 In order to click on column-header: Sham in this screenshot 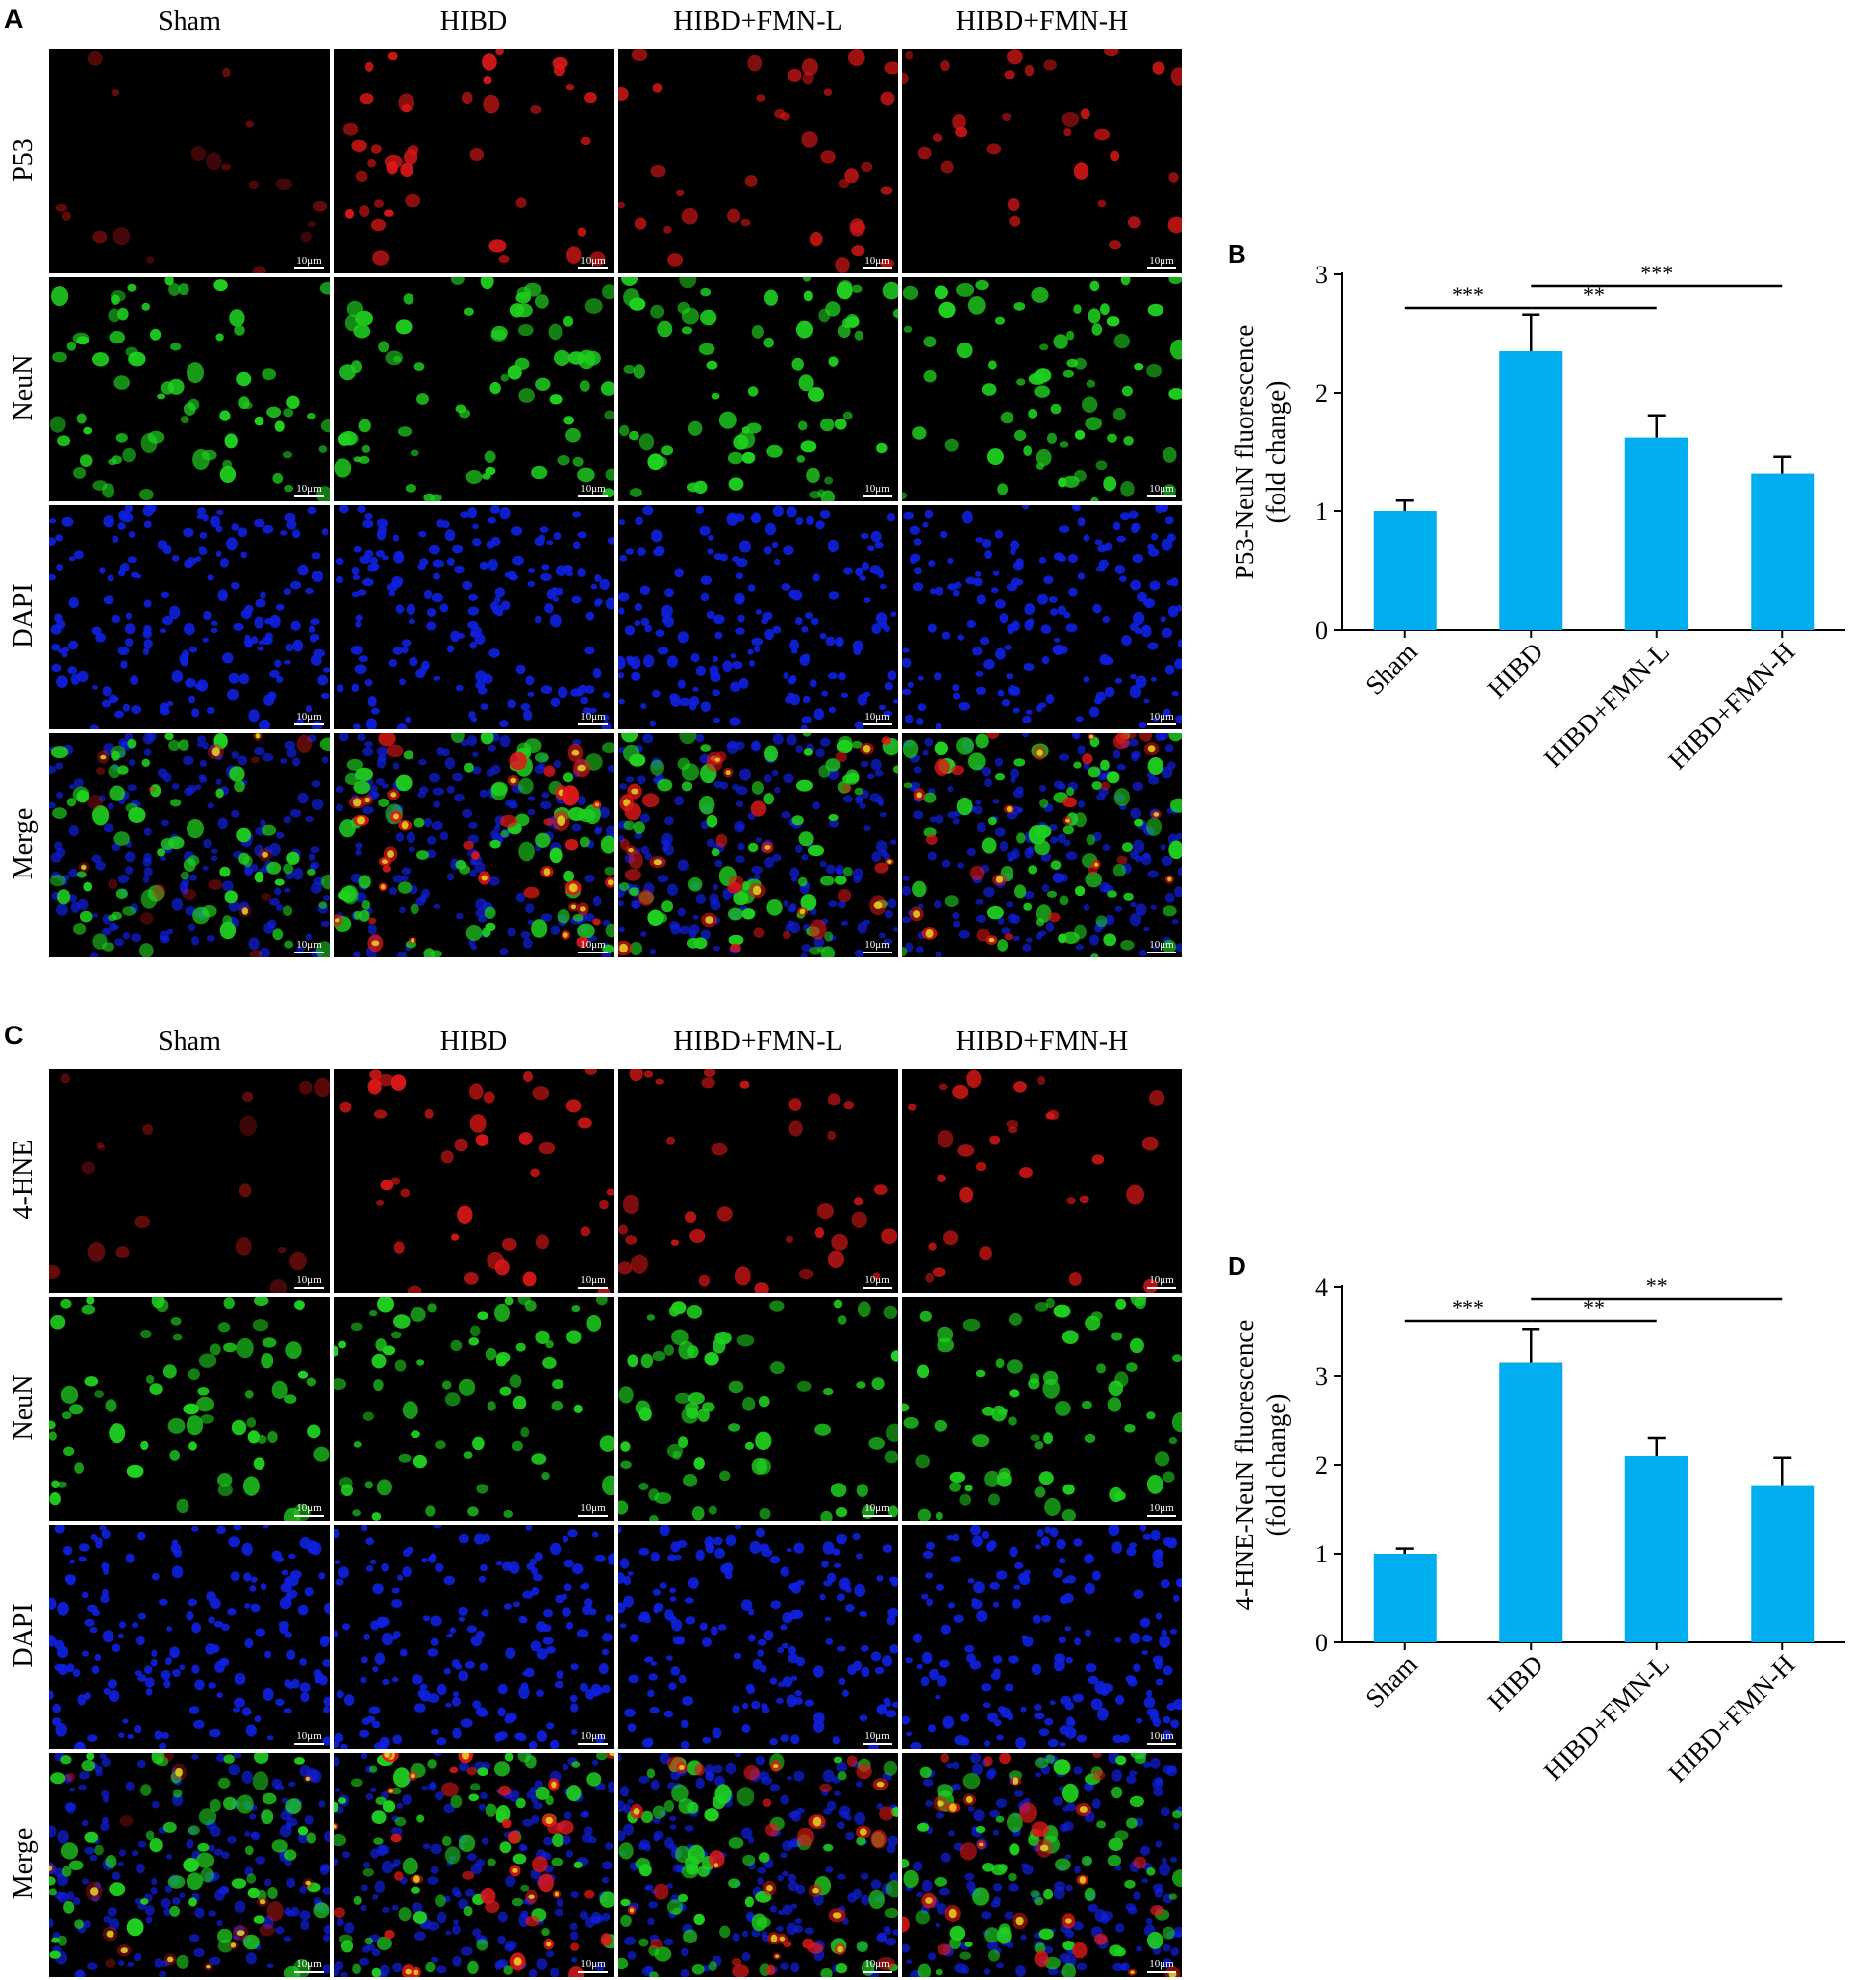, I will do `click(189, 21)`.